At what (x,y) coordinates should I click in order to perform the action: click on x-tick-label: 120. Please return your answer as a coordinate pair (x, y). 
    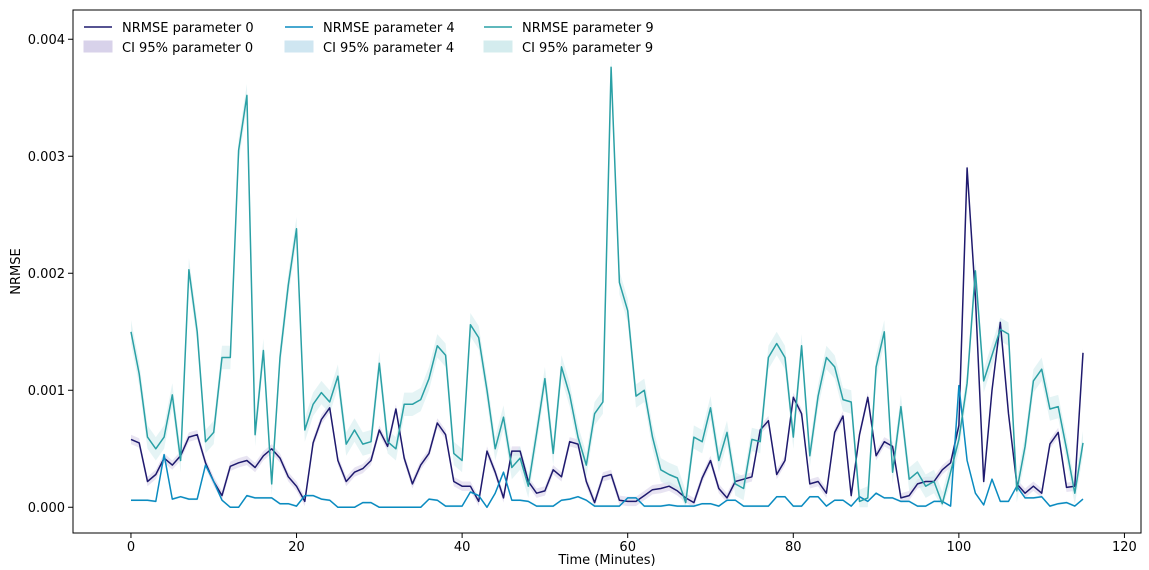
    Looking at the image, I should click on (1124, 547).